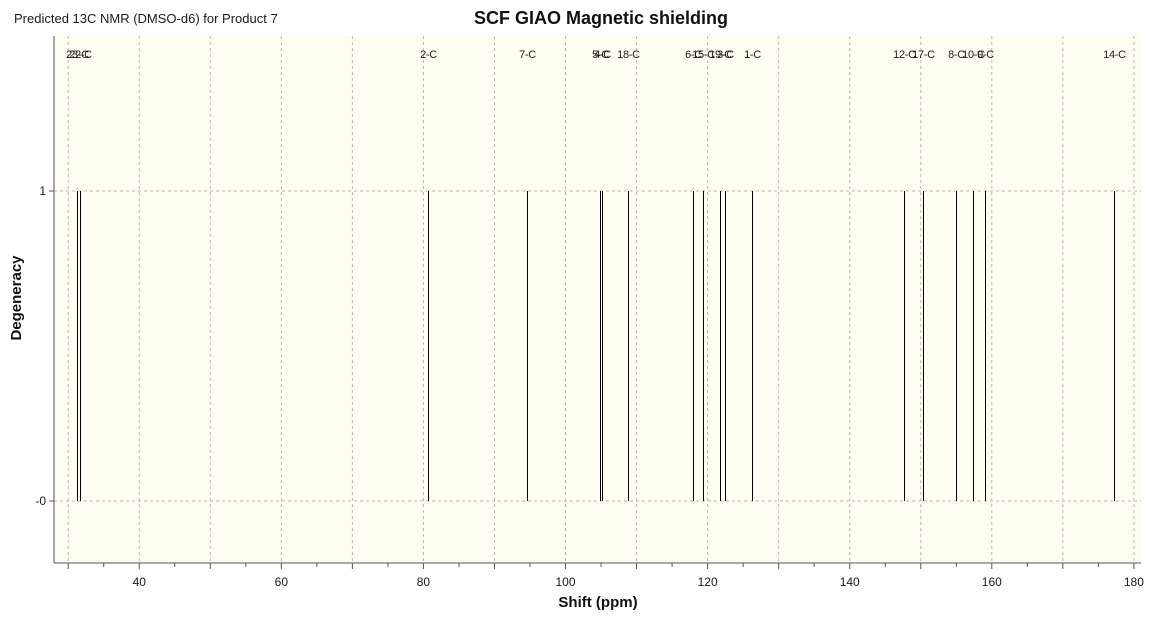 This screenshot has width=1155, height=619. I want to click on y-tick-label: -0, so click(40, 501).